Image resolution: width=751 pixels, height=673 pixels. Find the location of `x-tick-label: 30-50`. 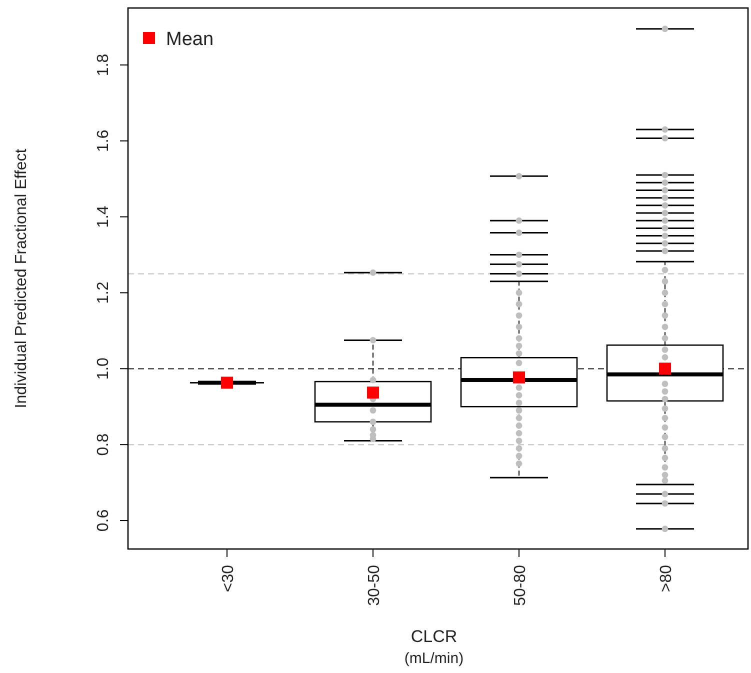

x-tick-label: 30-50 is located at coordinates (374, 585).